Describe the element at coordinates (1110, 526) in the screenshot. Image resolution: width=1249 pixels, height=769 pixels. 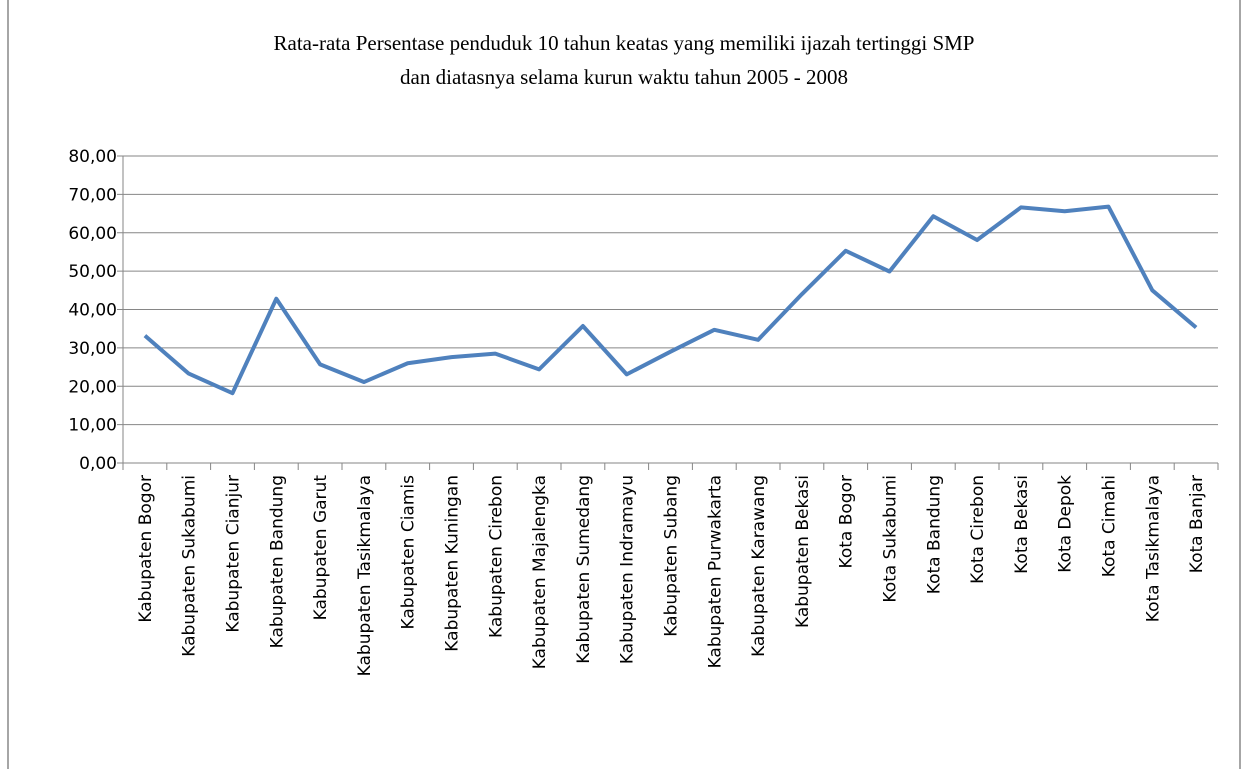
I see `x-tick-label: Kota Cimahi` at that location.